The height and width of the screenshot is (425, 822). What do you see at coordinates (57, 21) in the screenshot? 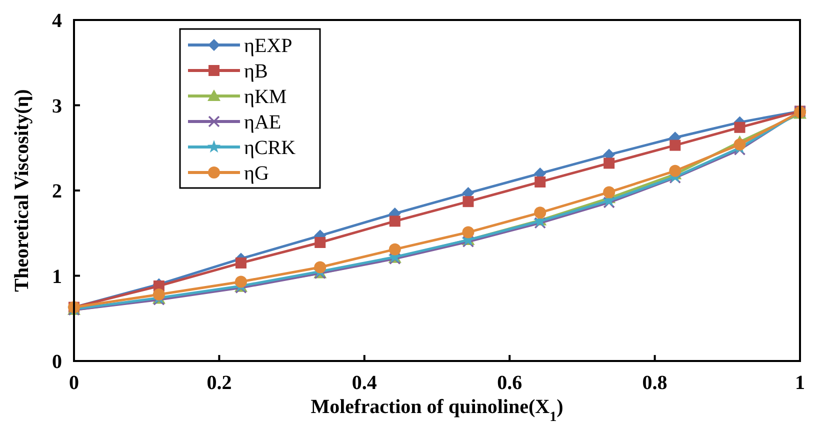
I see `y-tick-label: 4` at bounding box center [57, 21].